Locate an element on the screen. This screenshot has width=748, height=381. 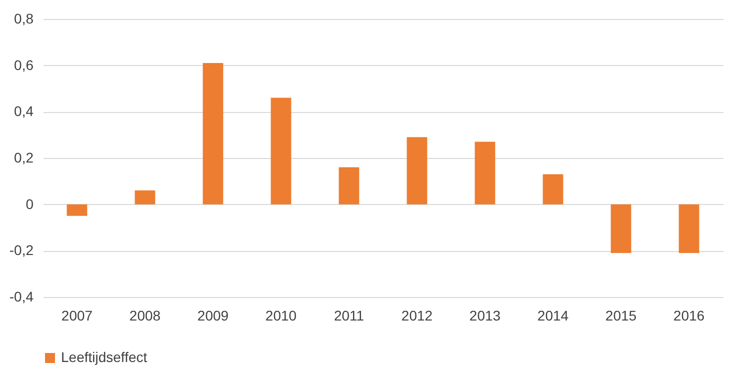
y-tick-label: 0 is located at coordinates (30, 204).